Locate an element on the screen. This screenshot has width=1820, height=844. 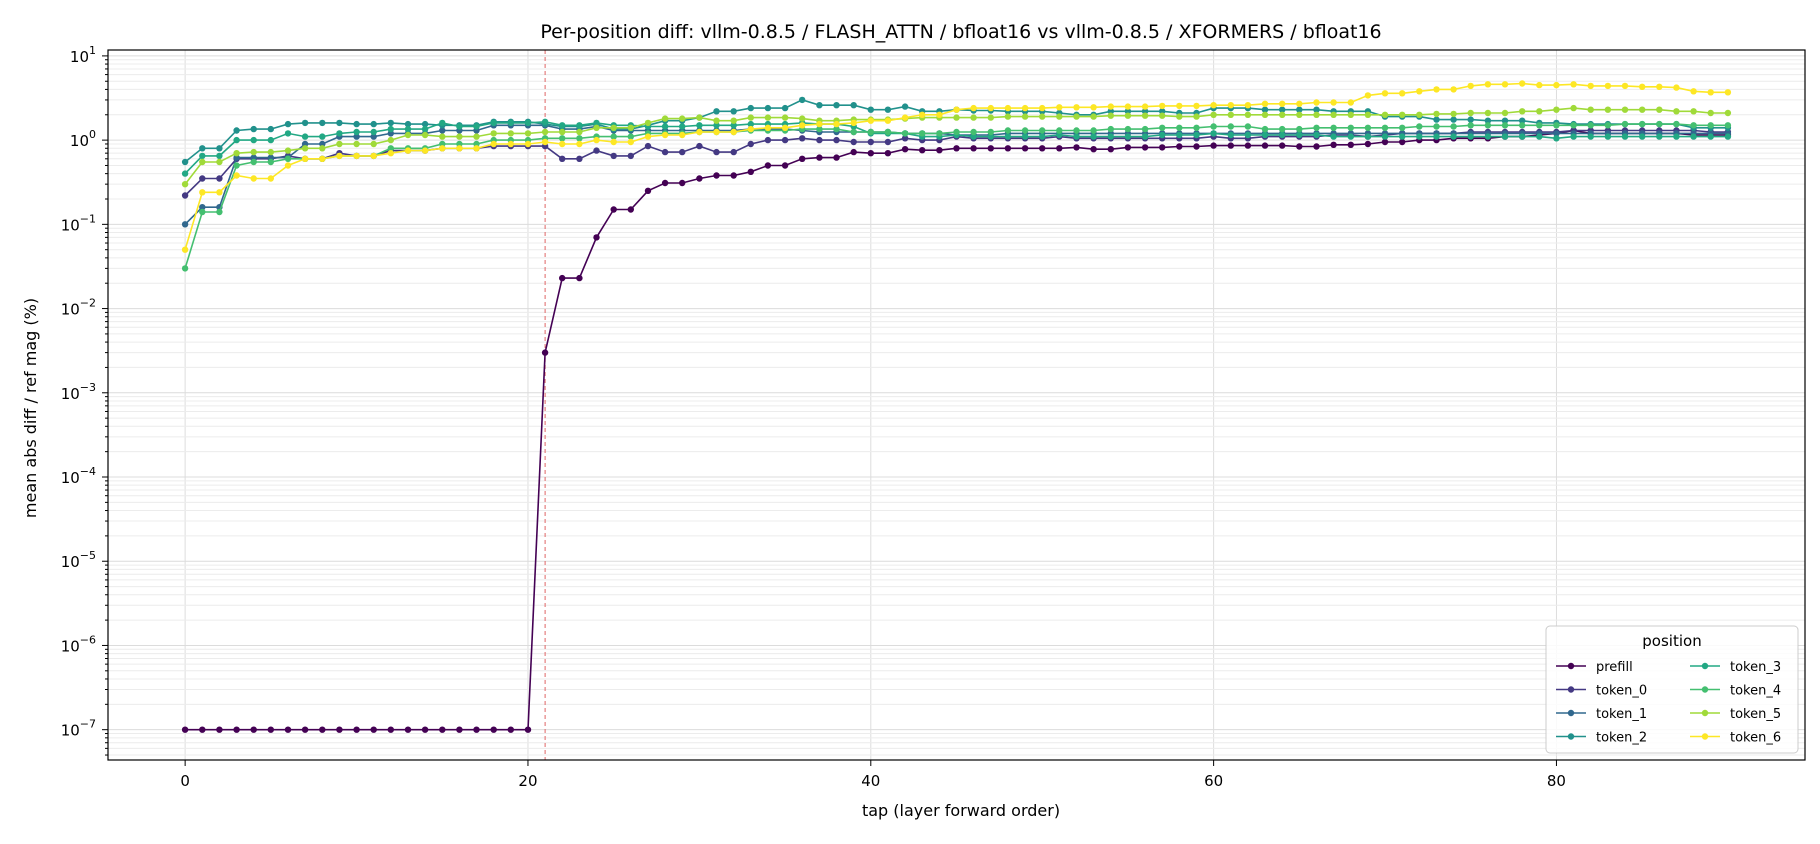
legend-item-token_6: token_6 is located at coordinates (1735, 738).